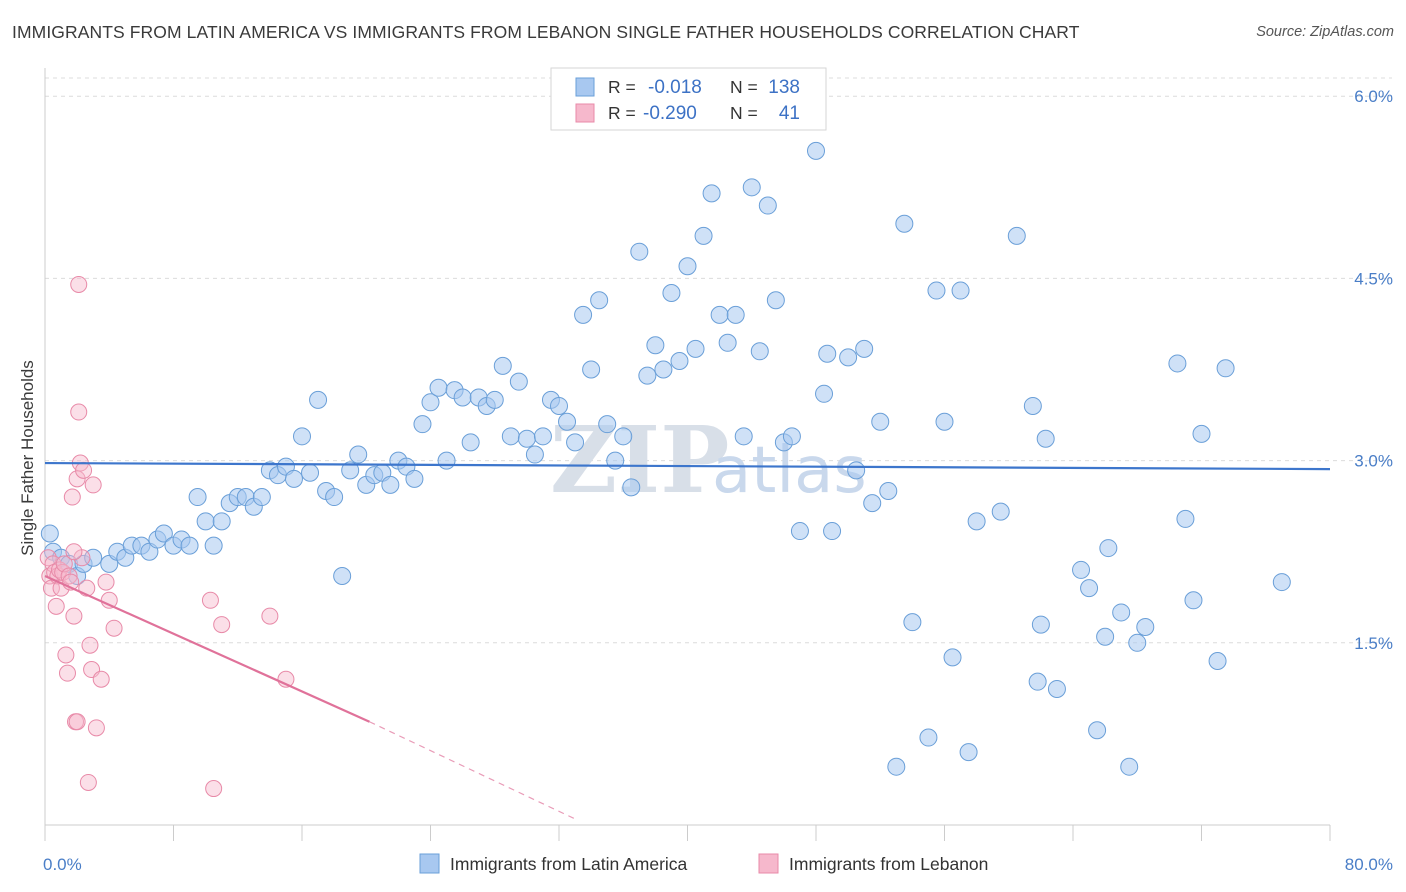  What do you see at coordinates (429, 863) in the screenshot?
I see `legend-swatch-blue` at bounding box center [429, 863].